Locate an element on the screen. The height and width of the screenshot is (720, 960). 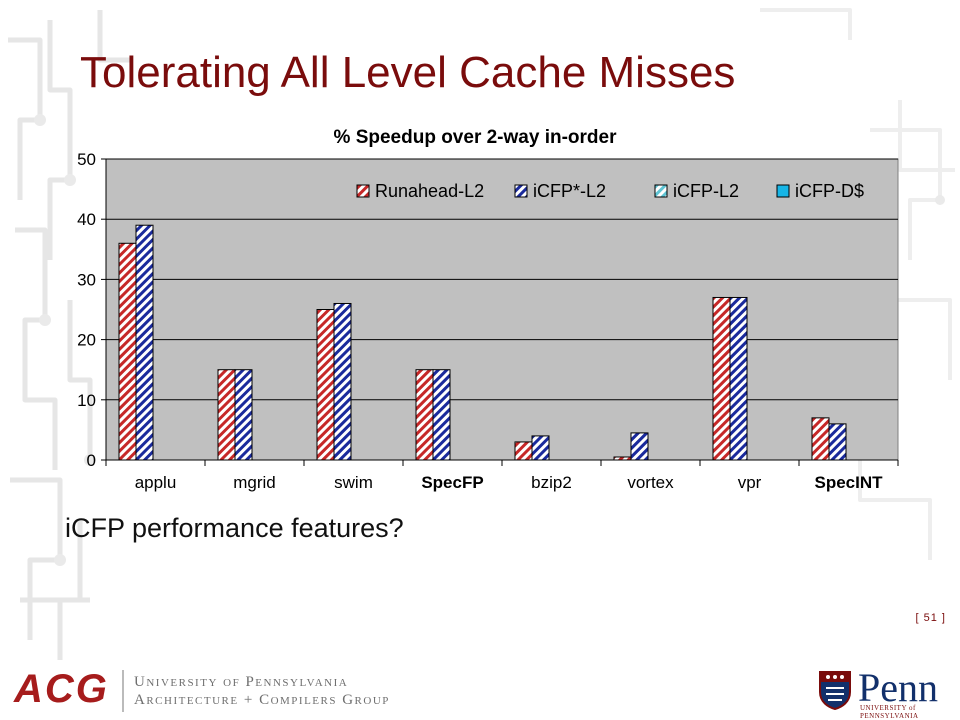
x-category-label: mgrid is located at coordinates (254, 482).